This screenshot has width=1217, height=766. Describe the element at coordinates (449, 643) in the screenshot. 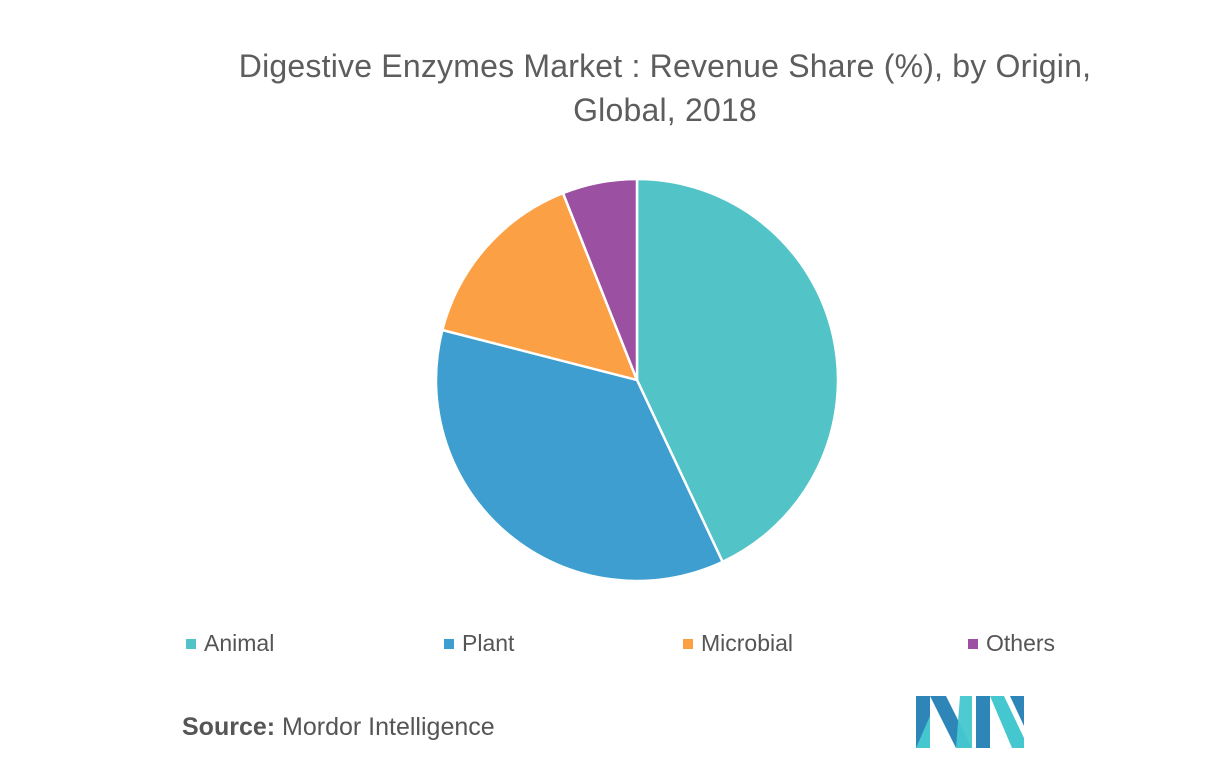

I see `legend-swatch-plant` at that location.